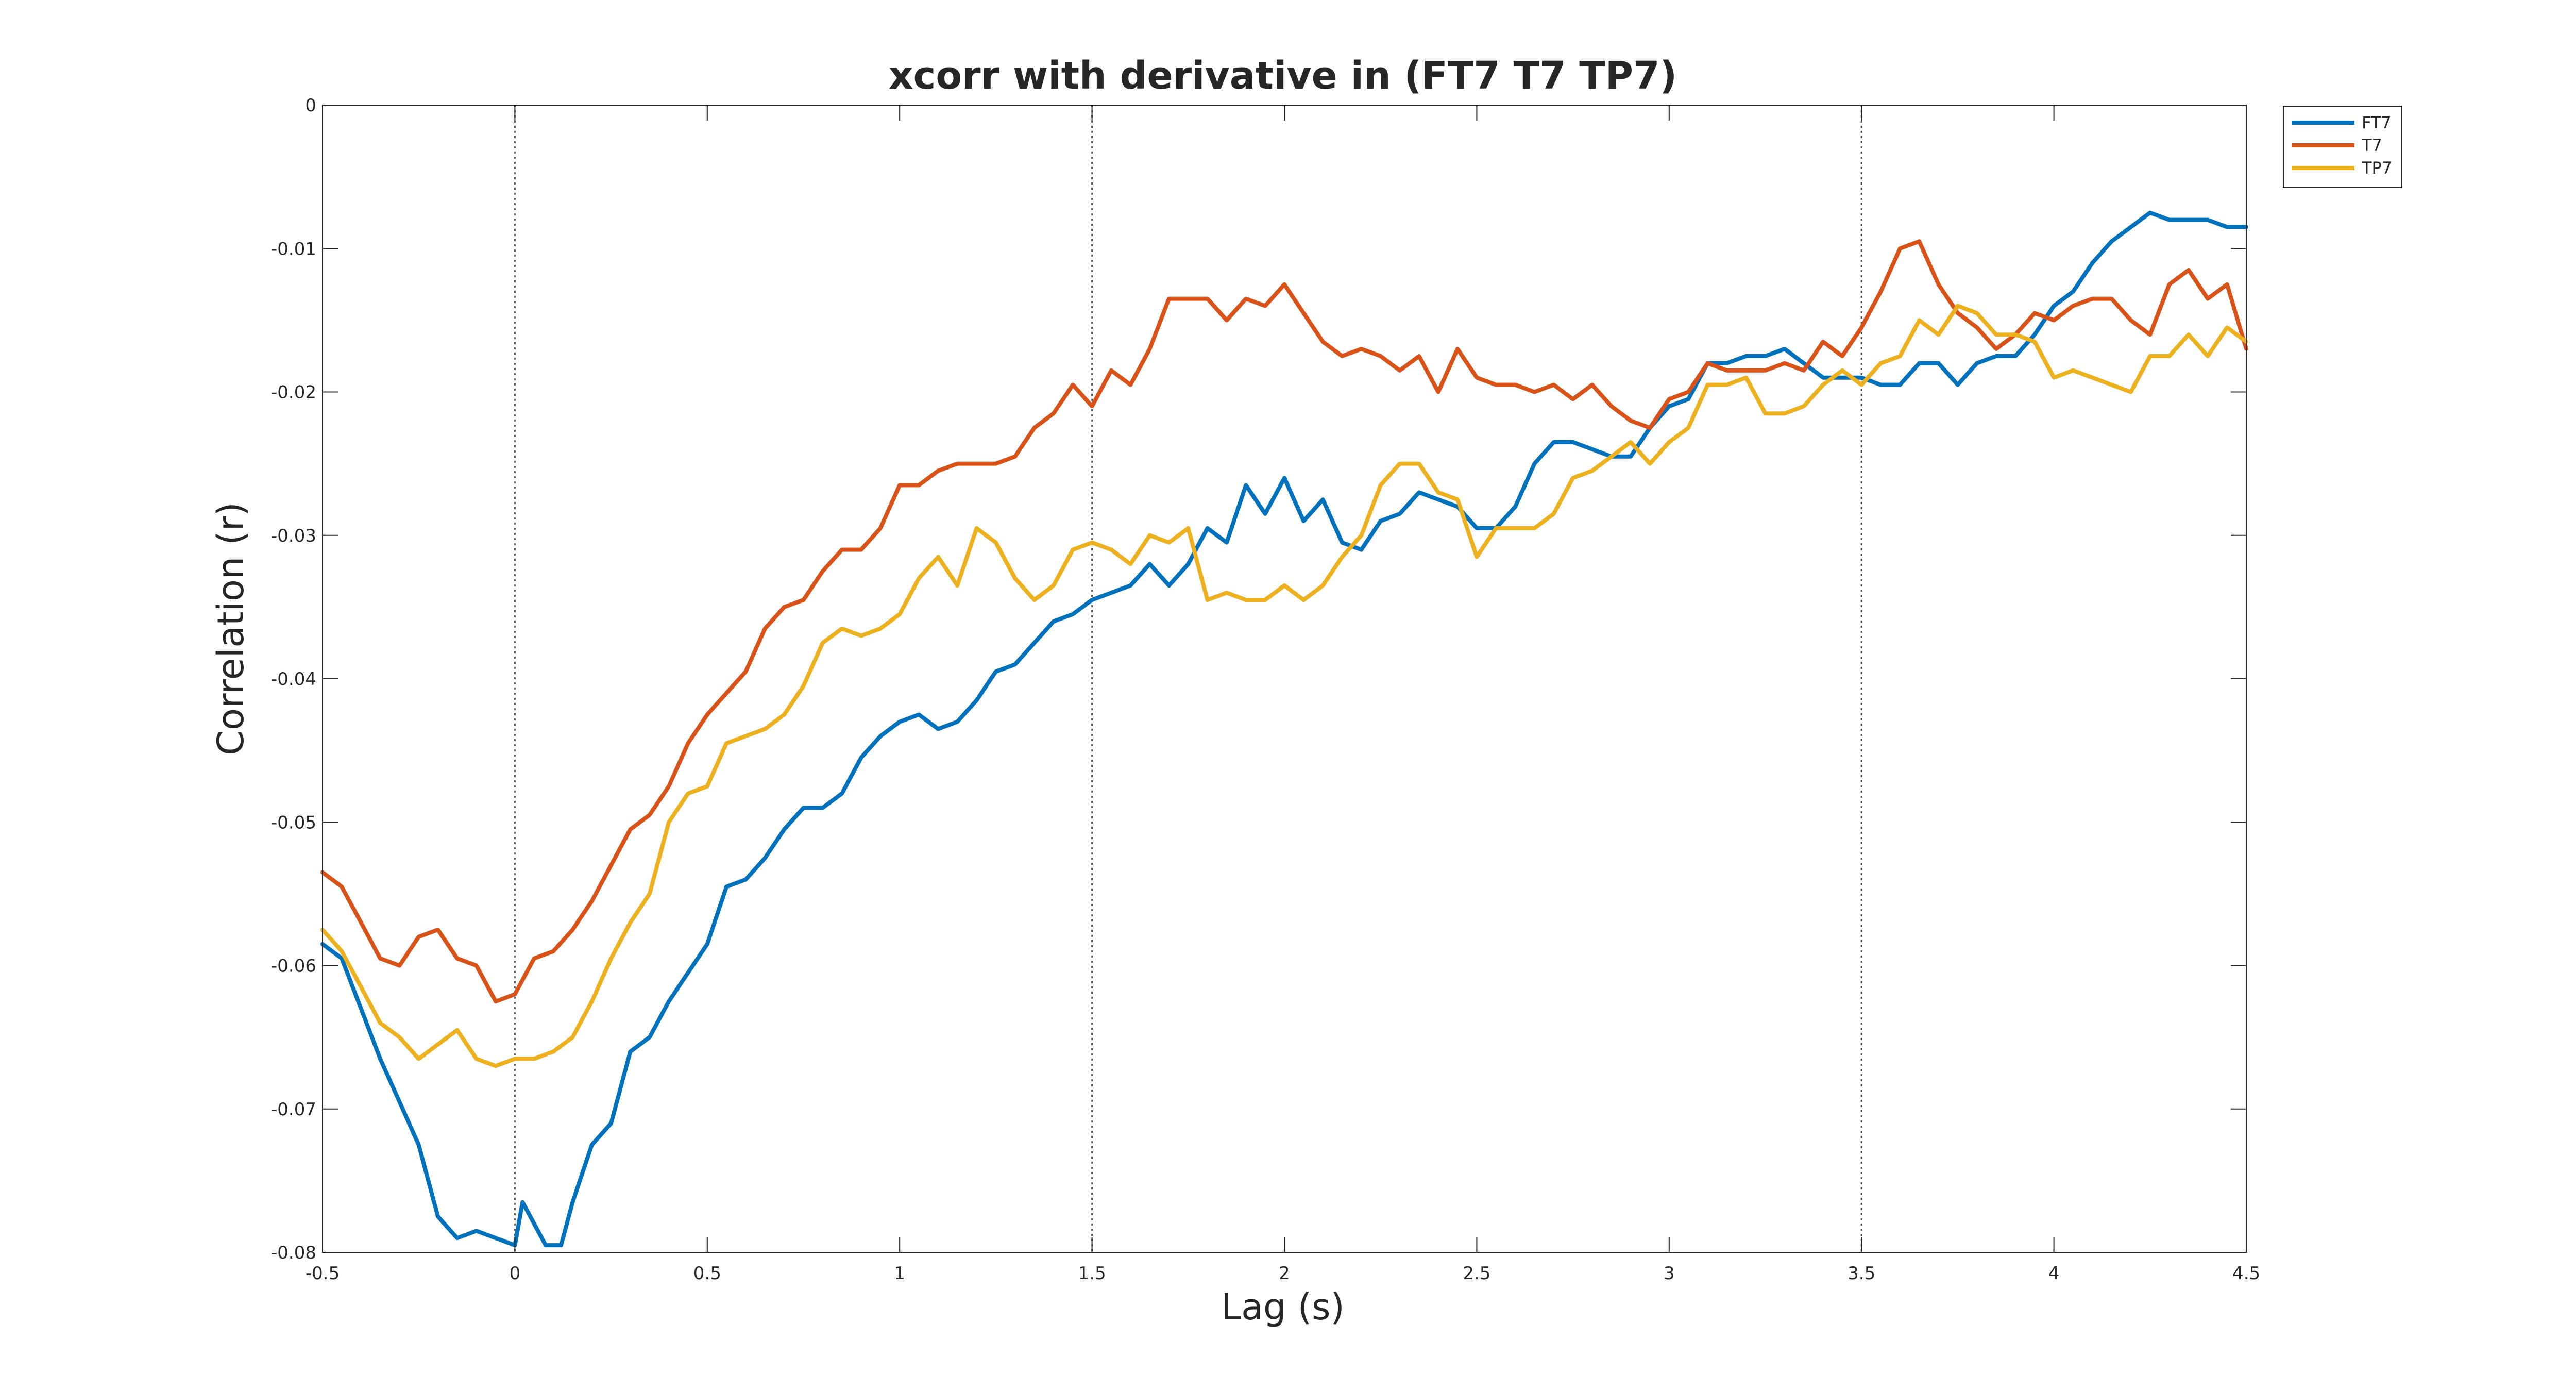  What do you see at coordinates (1284, 1273) in the screenshot?
I see `x-tick-label: 2` at bounding box center [1284, 1273].